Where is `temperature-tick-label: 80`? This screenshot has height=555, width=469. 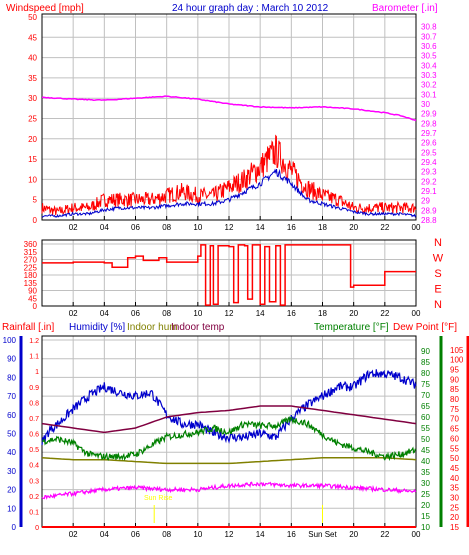
temperature-tick-label: 80 is located at coordinates (425, 373).